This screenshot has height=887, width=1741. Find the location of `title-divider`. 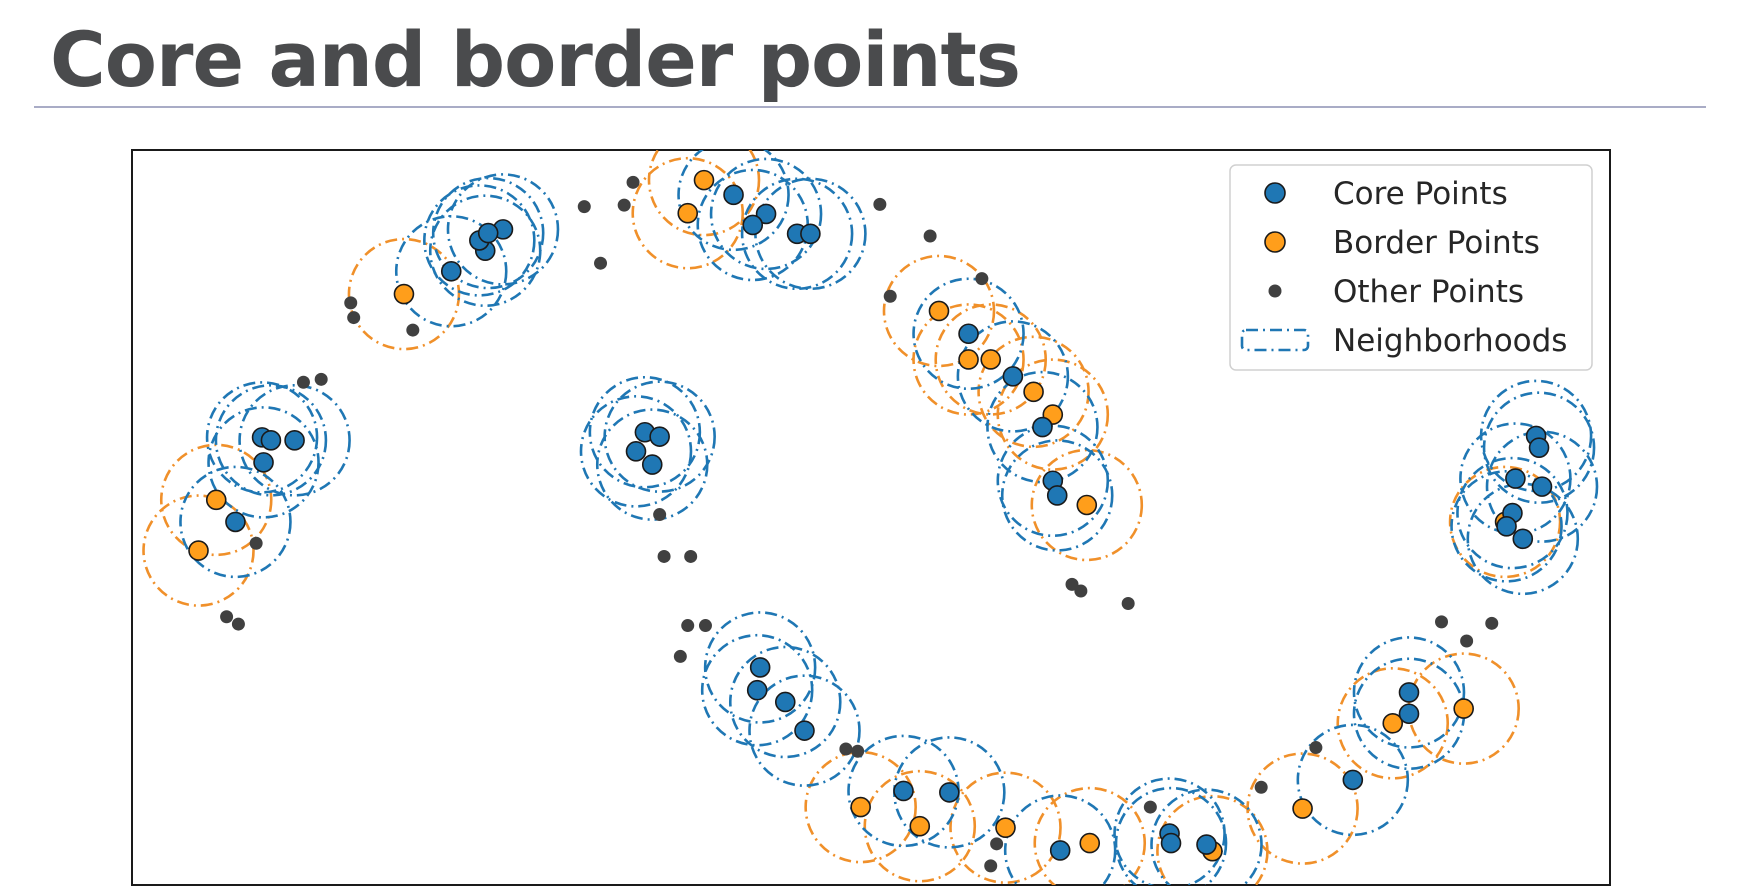

title-divider is located at coordinates (870, 107).